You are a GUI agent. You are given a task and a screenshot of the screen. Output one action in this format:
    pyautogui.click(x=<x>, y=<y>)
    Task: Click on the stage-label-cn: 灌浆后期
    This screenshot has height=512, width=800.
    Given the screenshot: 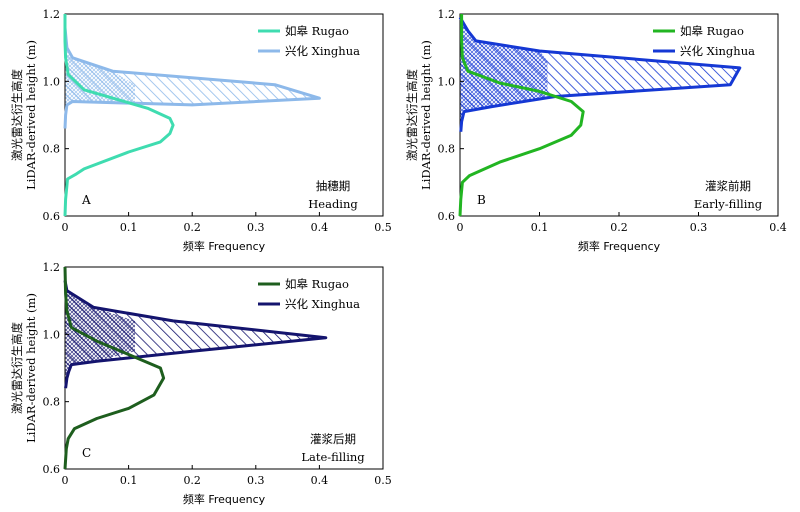 What is the action you would take?
    pyautogui.click(x=333, y=439)
    